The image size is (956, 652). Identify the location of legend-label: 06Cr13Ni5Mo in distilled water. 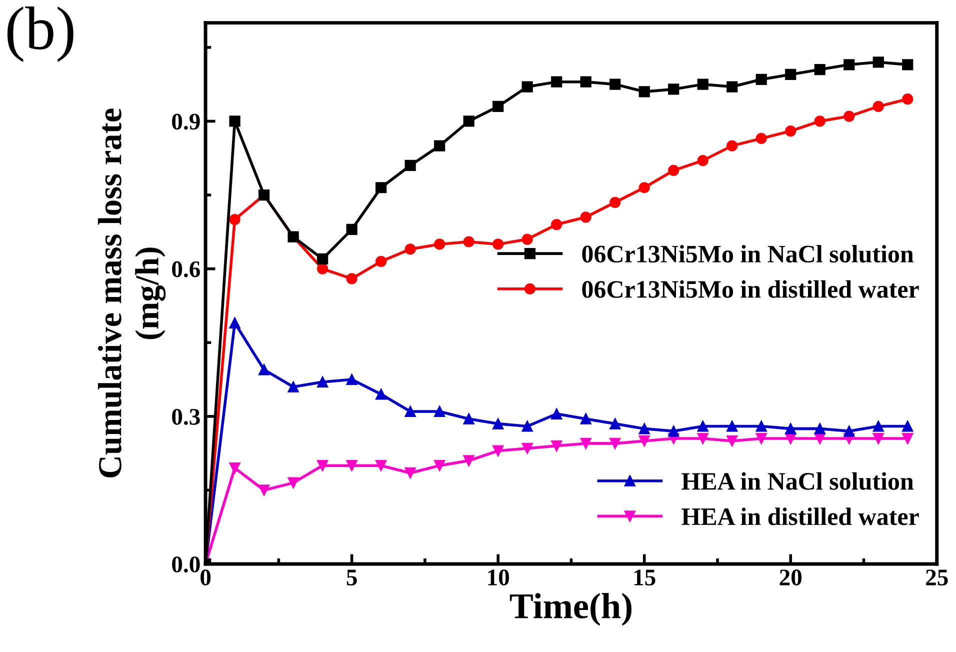
(750, 289).